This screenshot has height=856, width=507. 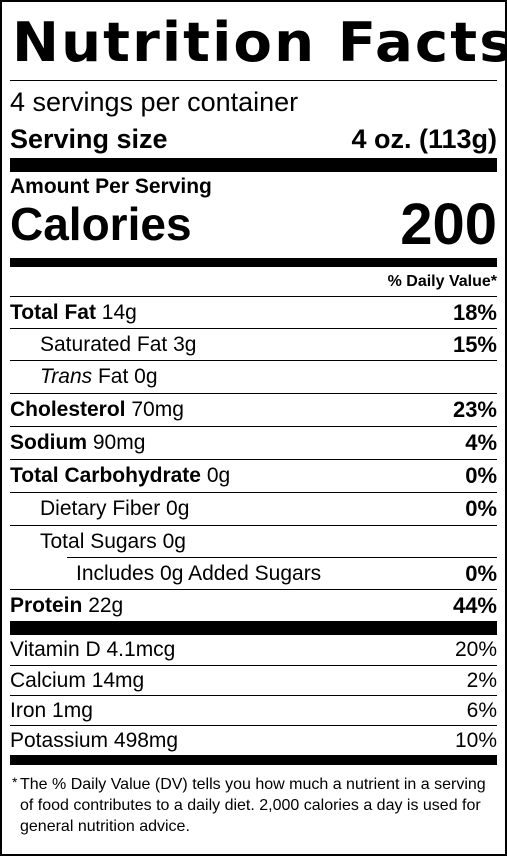 What do you see at coordinates (481, 710) in the screenshot?
I see `vitamin-dv: 6%` at bounding box center [481, 710].